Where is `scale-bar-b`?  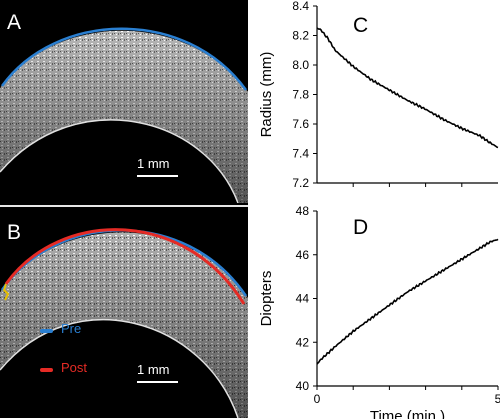 scale-bar-b is located at coordinates (157, 382).